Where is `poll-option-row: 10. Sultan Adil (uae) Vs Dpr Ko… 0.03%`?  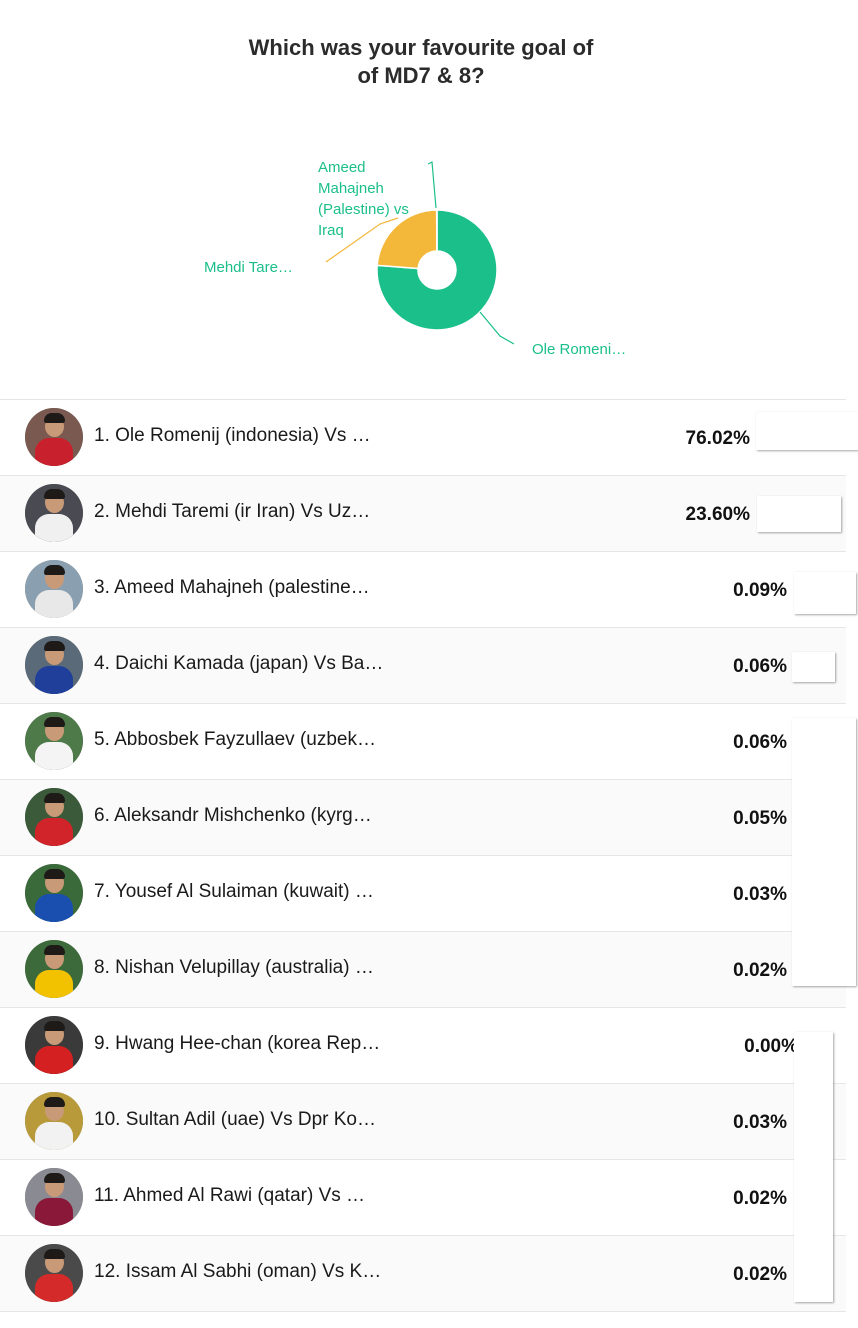 poll-option-row: 10. Sultan Adil (uae) Vs Dpr Ko… 0.03% is located at coordinates (423, 1121).